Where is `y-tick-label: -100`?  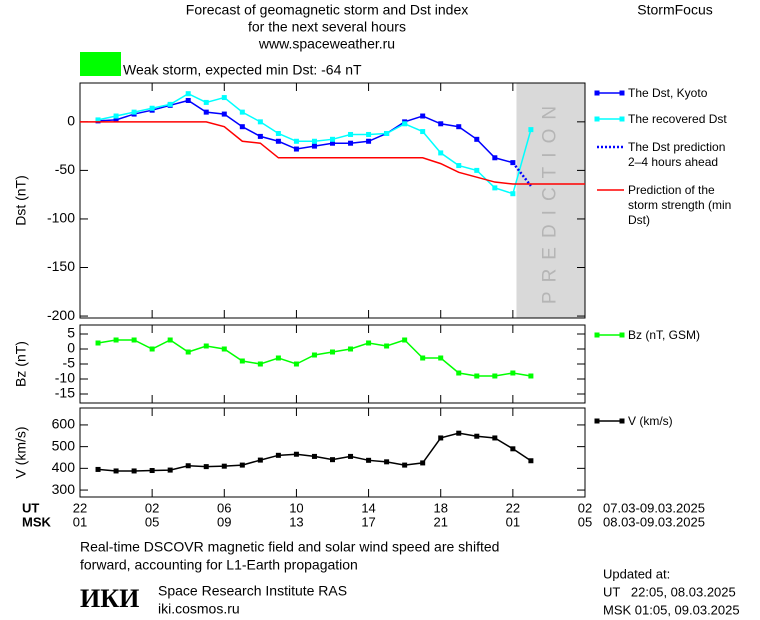 y-tick-label: -100 is located at coordinates (61, 218).